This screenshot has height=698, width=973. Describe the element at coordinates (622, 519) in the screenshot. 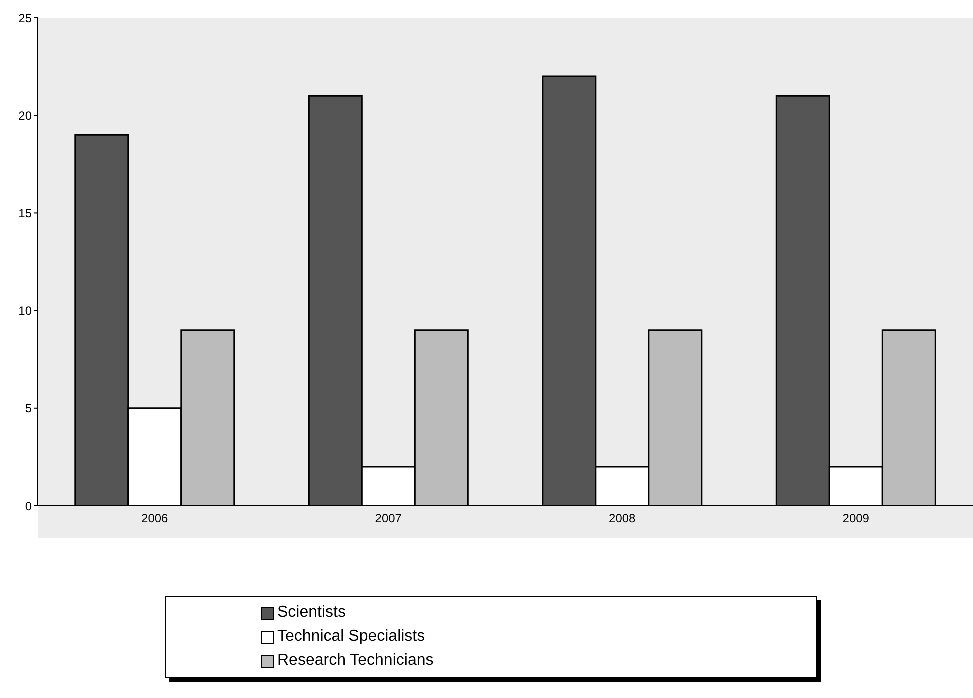

I see `x-tick-label: 2008` at that location.